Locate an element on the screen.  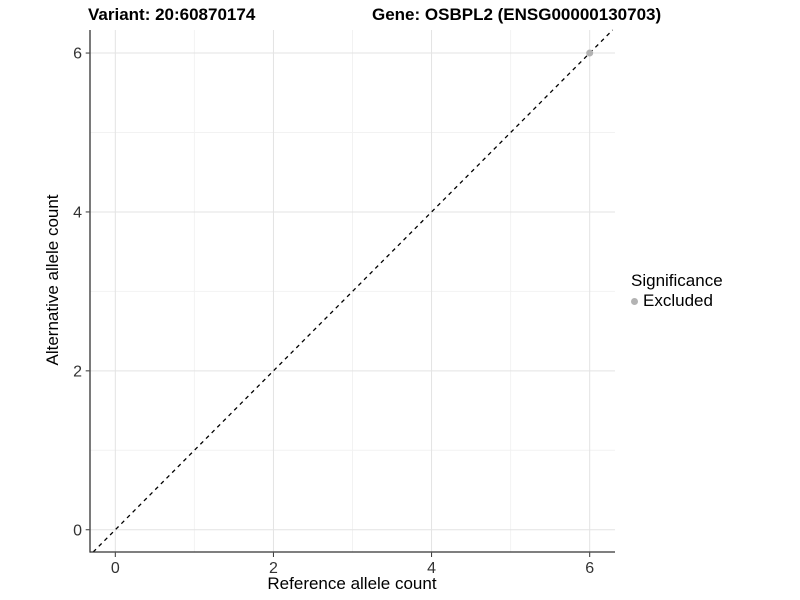
x-tick-label: 0 is located at coordinates (115, 568).